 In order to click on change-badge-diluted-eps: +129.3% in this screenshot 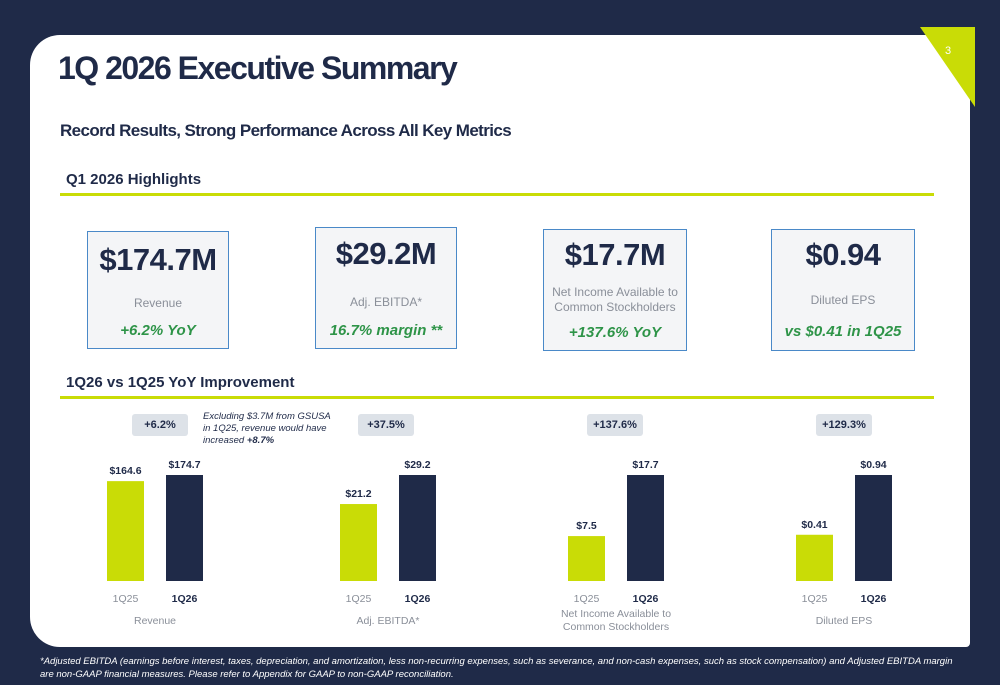, I will do `click(844, 425)`.